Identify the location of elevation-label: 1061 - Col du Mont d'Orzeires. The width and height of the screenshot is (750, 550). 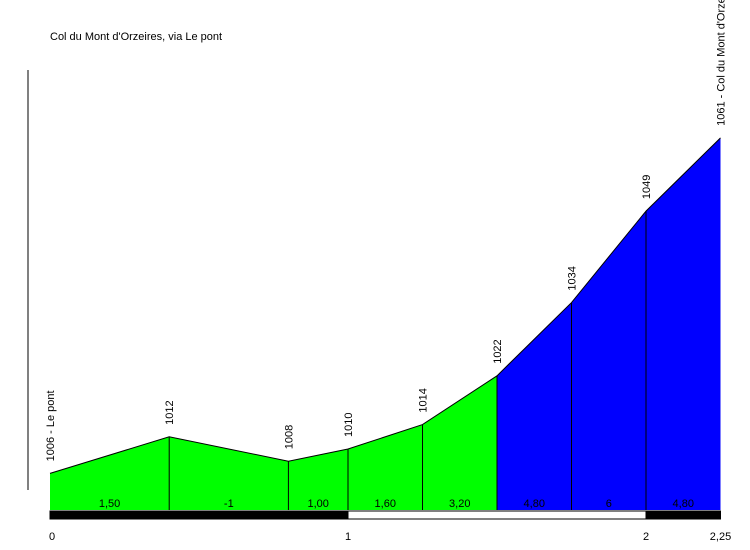
(722, 63).